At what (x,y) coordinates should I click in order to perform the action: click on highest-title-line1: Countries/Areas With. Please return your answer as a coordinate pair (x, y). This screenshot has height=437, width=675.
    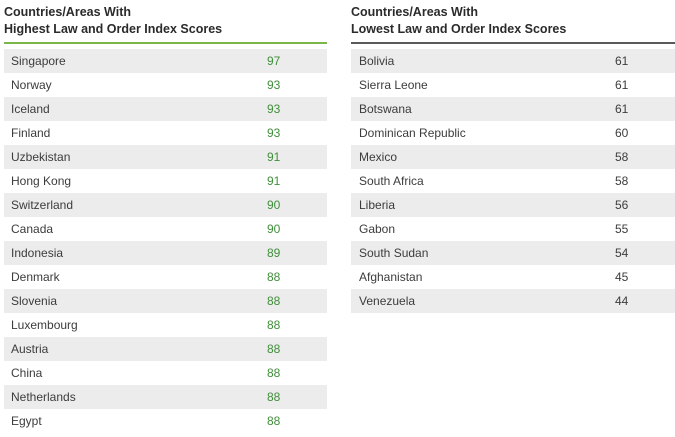
    Looking at the image, I should click on (67, 12).